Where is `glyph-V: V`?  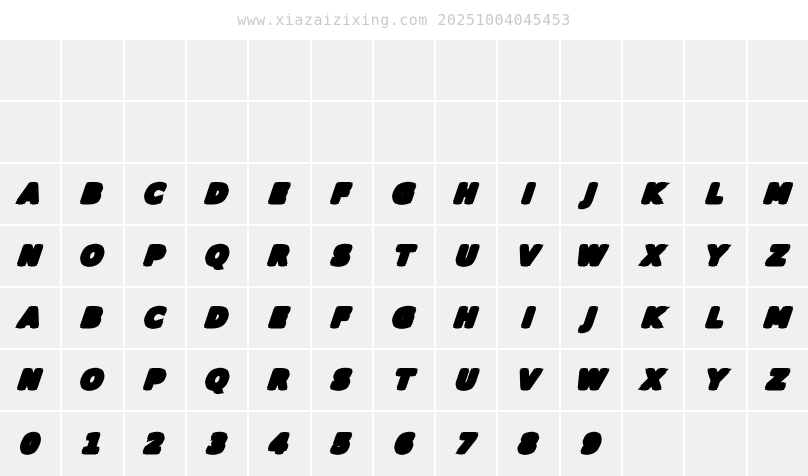
glyph-V: V is located at coordinates (529, 256).